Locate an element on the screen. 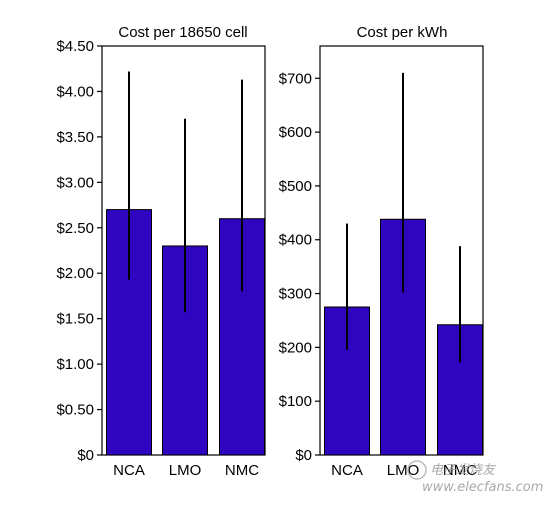 The width and height of the screenshot is (550, 505). y-tick-label-cell-cost: $3.00 is located at coordinates (75, 182).